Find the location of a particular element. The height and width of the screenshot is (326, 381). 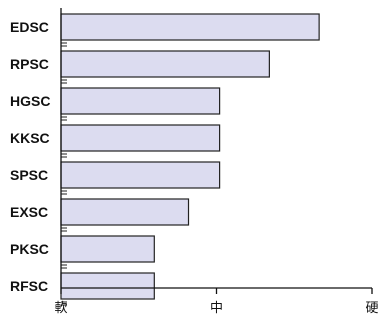

category-label-spsc: SPSC is located at coordinates (29, 175).